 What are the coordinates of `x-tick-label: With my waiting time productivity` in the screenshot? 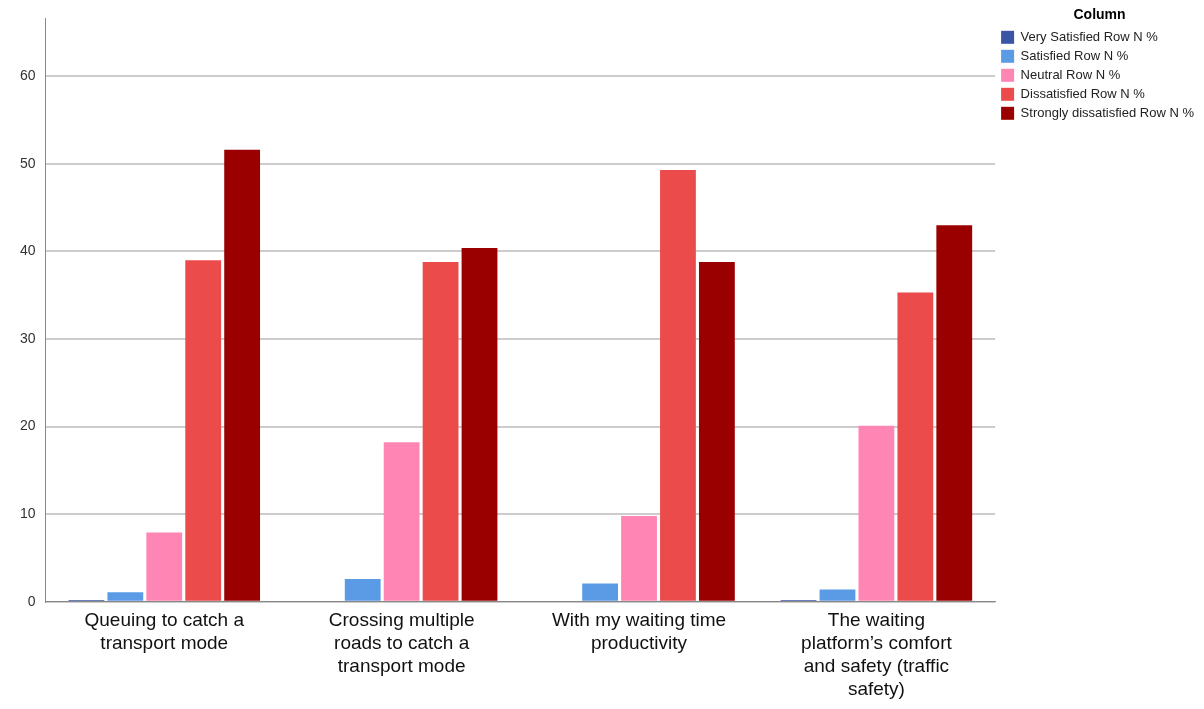 It's located at (639, 631).